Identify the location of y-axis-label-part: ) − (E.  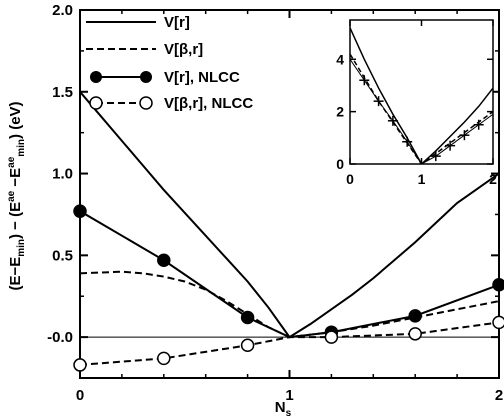
(15, 220).